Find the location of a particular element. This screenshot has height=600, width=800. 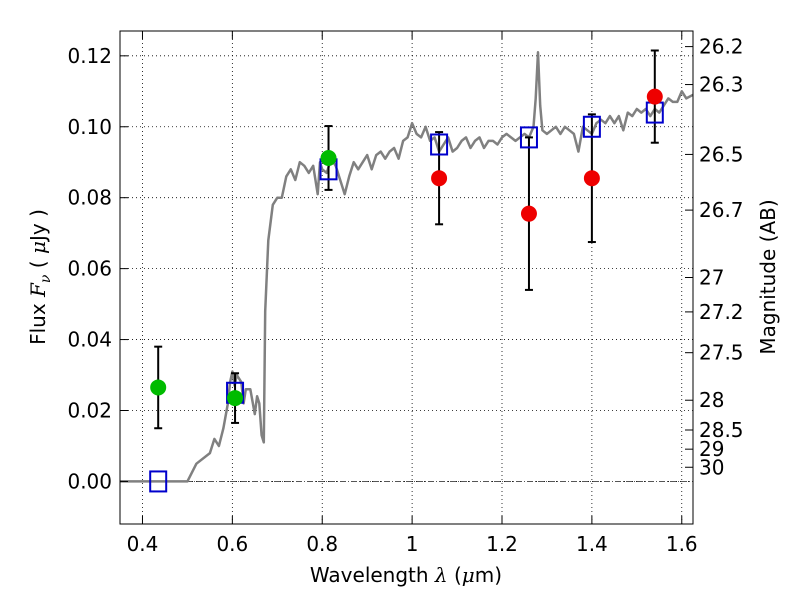

y-tick-label: 0.06 is located at coordinates (89, 269).